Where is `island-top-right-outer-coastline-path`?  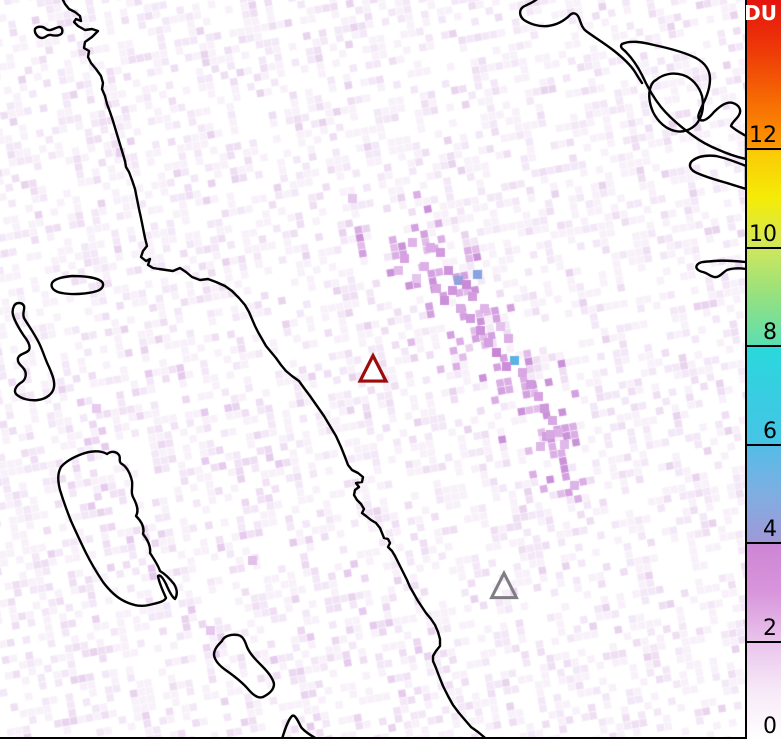 island-top-right-outer-coastline-path is located at coordinates (682, 100).